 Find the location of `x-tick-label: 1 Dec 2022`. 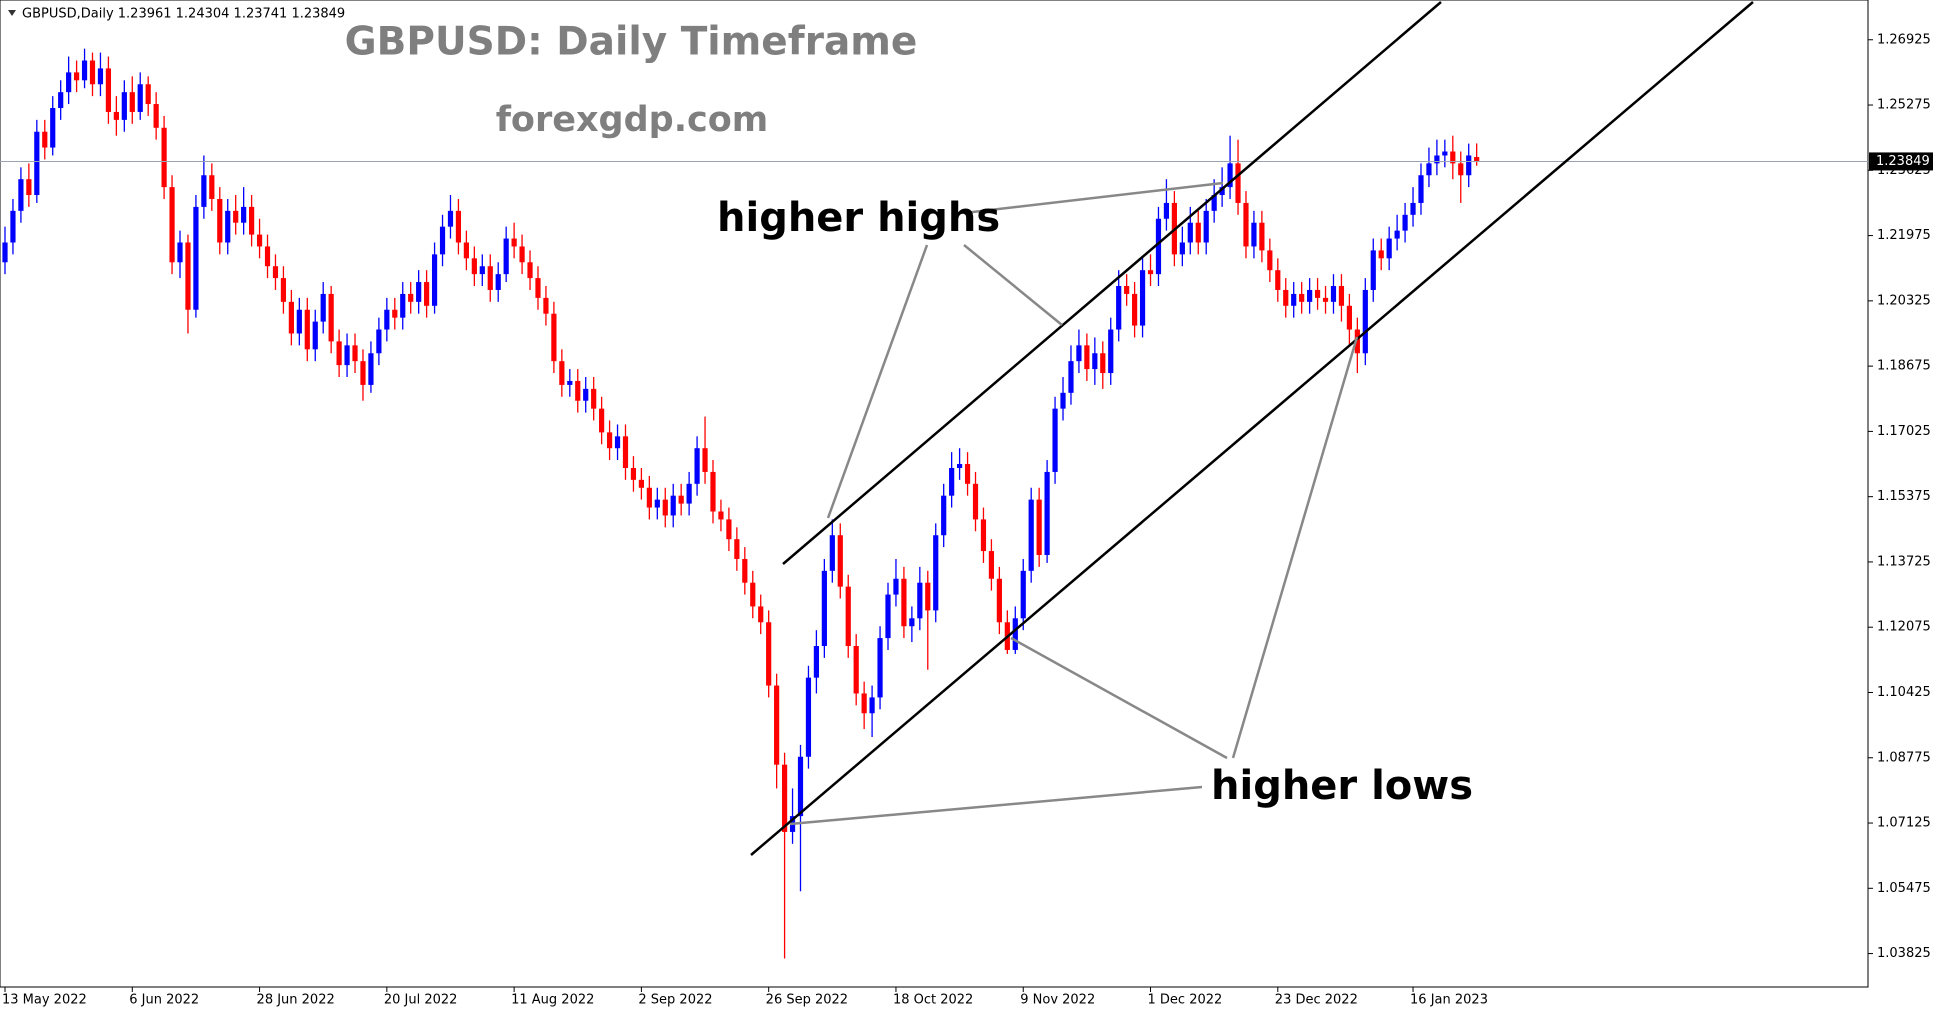

x-tick-label: 1 Dec 2022 is located at coordinates (1185, 1000).